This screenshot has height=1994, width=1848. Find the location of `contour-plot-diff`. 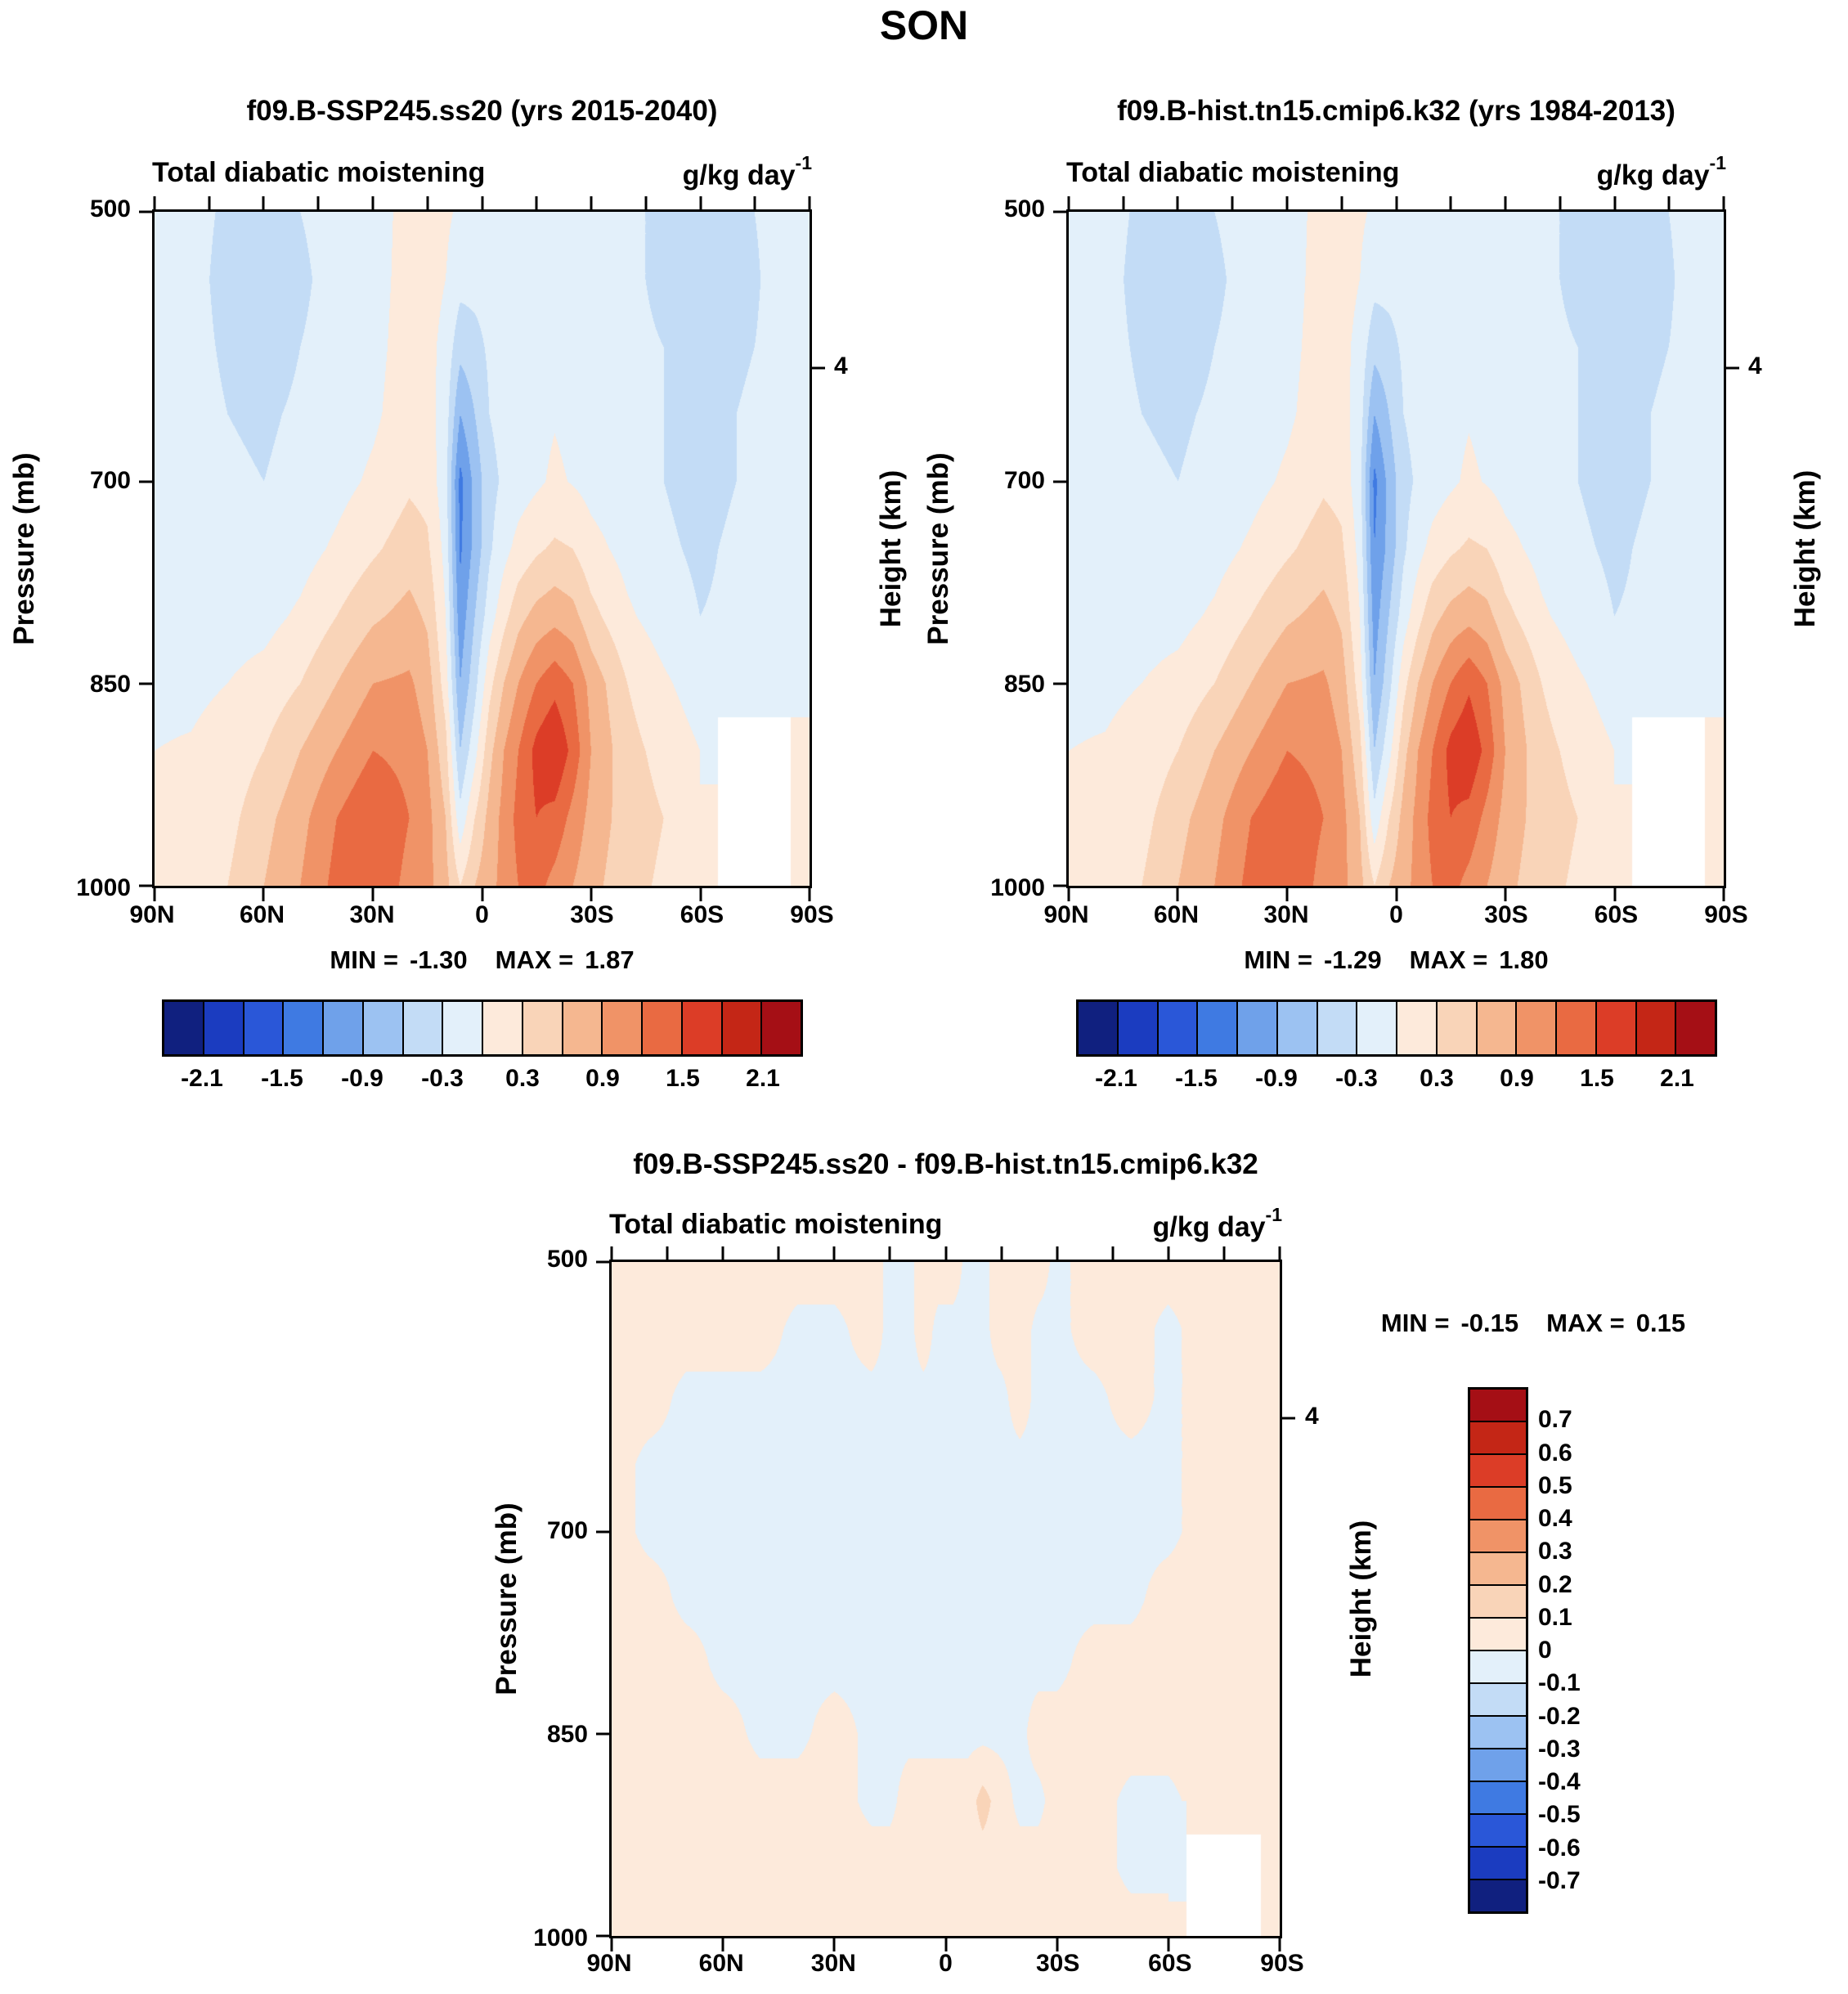

contour-plot-diff is located at coordinates (946, 1599).